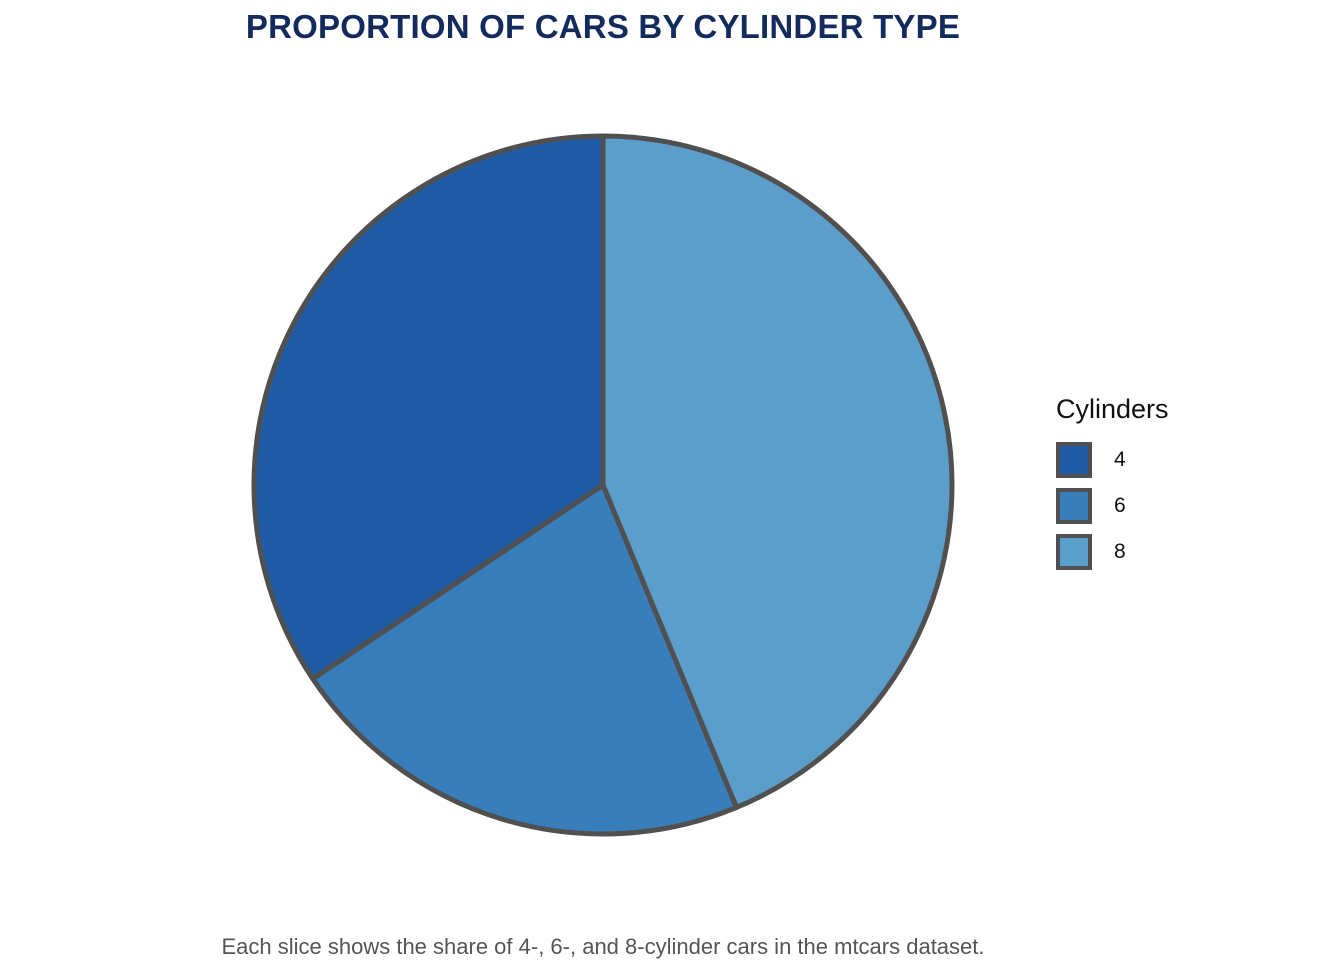  I want to click on legend-label-4: 4, so click(1120, 459).